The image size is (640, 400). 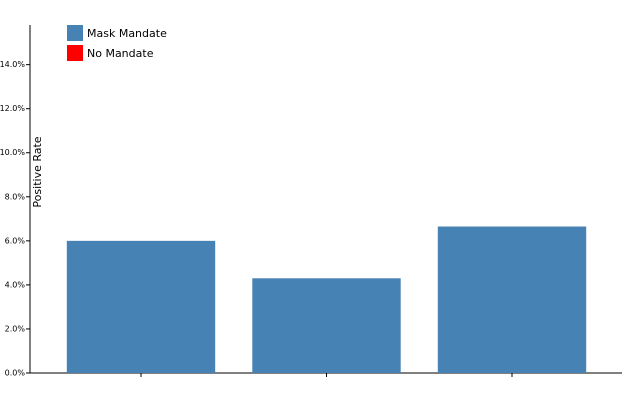 I want to click on legend-label: No Mandate, so click(x=120, y=53).